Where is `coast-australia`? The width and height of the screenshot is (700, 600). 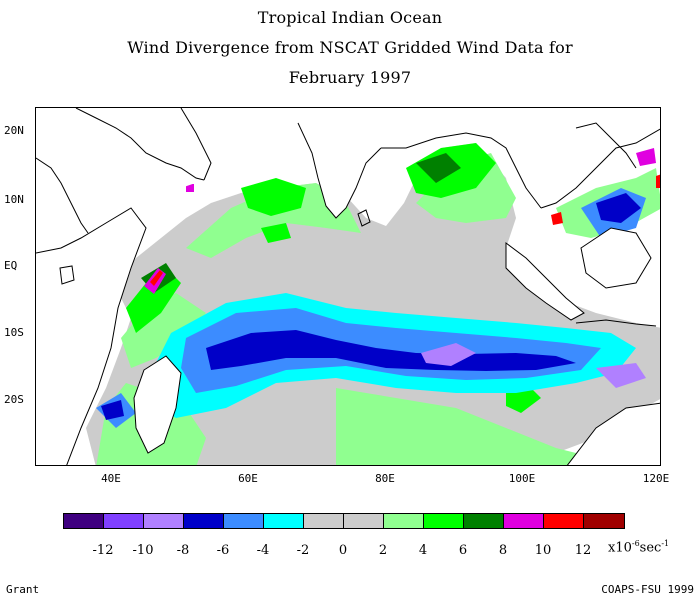
coast-australia is located at coordinates (613, 433).